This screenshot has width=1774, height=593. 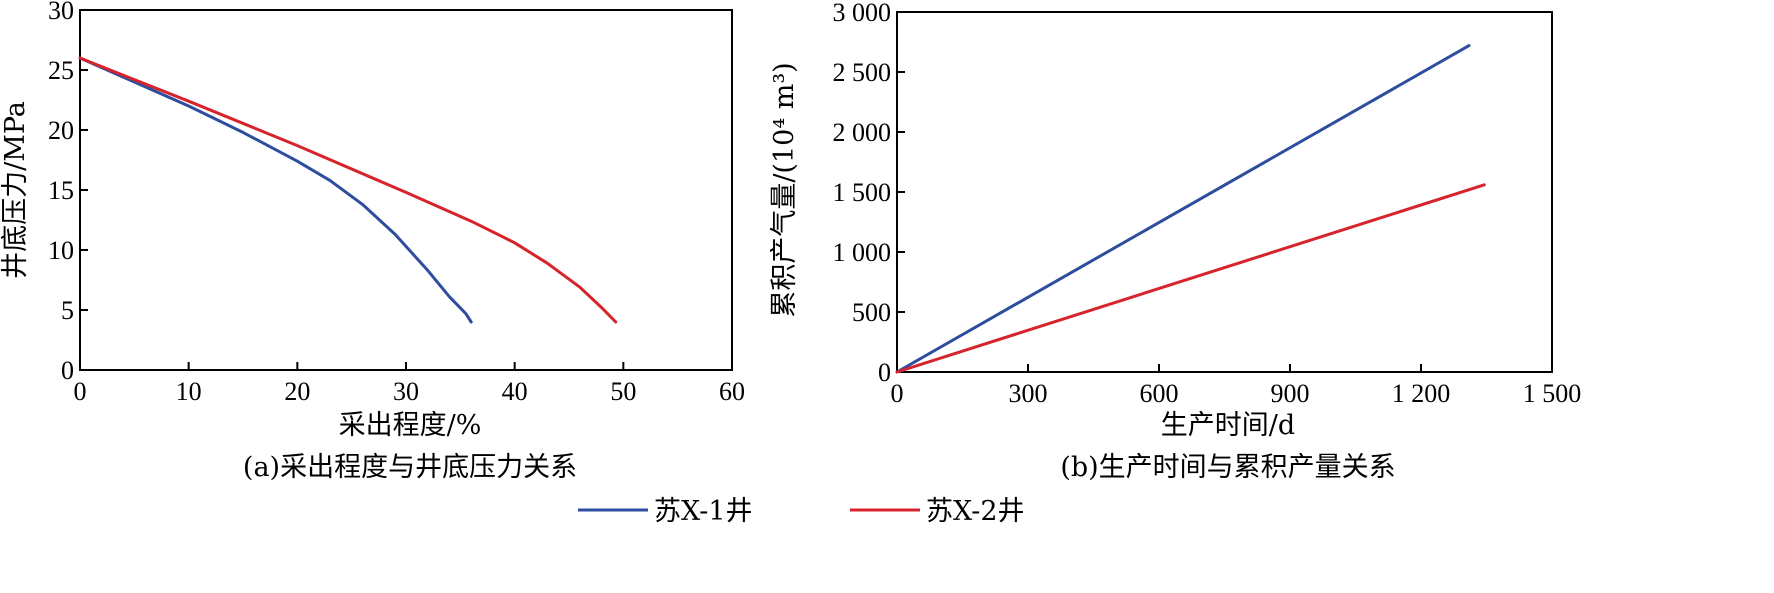 What do you see at coordinates (703, 511) in the screenshot?
I see `legend-label-series1: 苏X-1井` at bounding box center [703, 511].